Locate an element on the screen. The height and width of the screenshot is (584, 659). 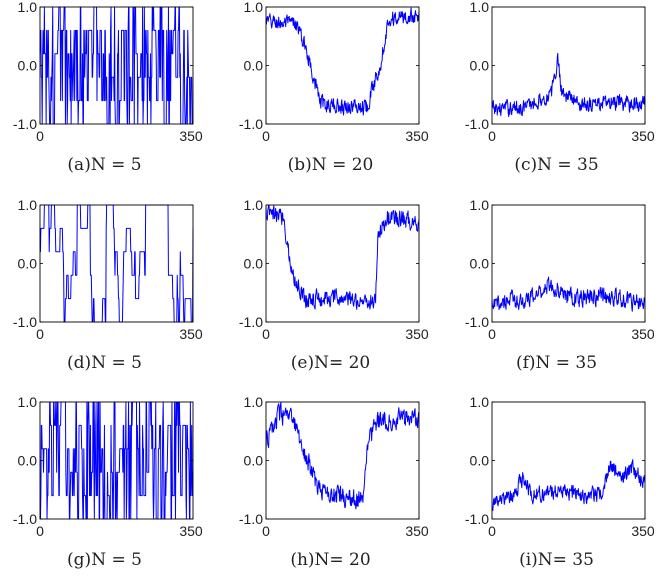
subplot-e: -1.0 0.0 1.0 0 350 (e)N= 20 is located at coordinates (334, 285).